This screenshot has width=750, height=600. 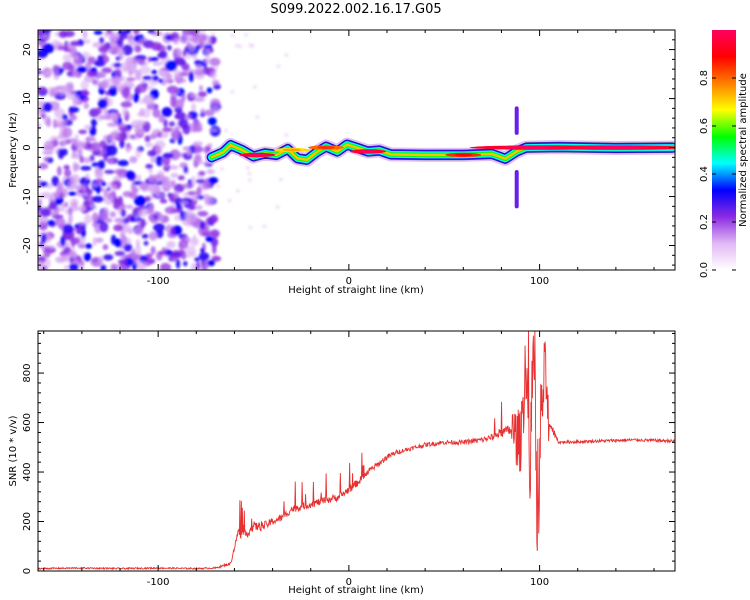 What do you see at coordinates (539, 281) in the screenshot?
I see `top-x-tick-label: 100` at bounding box center [539, 281].